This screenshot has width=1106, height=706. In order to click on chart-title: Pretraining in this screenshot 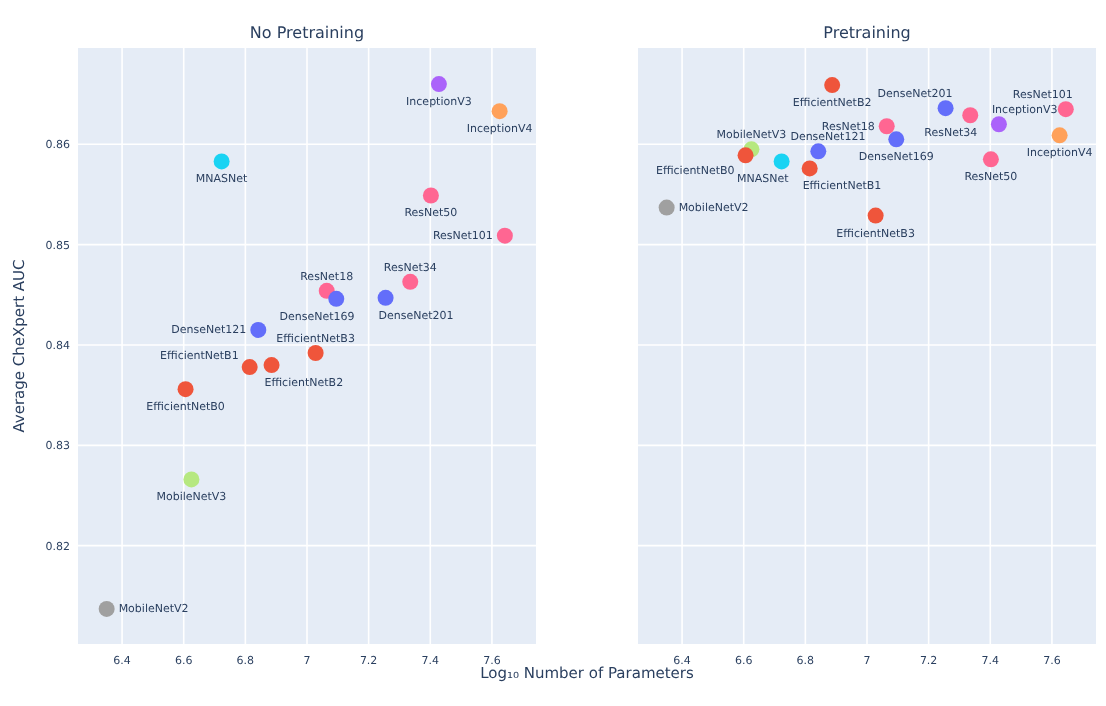, I will do `click(867, 33)`.